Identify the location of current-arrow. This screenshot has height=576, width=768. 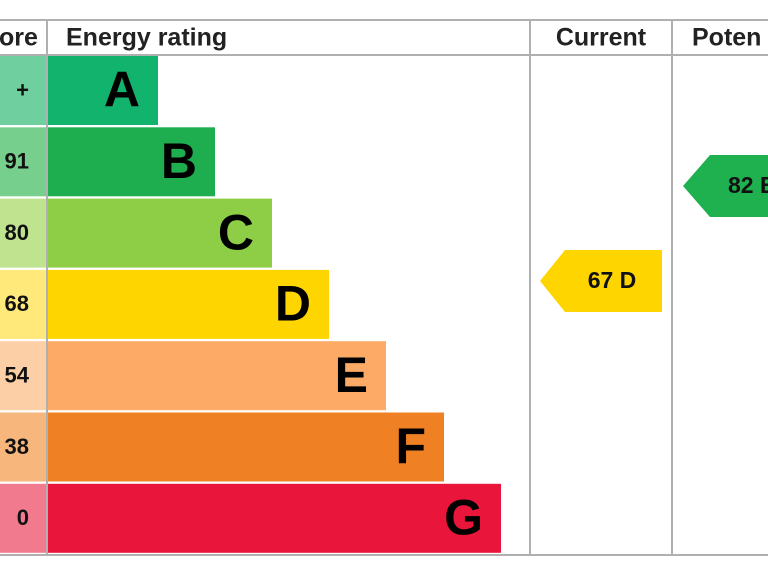
(601, 281).